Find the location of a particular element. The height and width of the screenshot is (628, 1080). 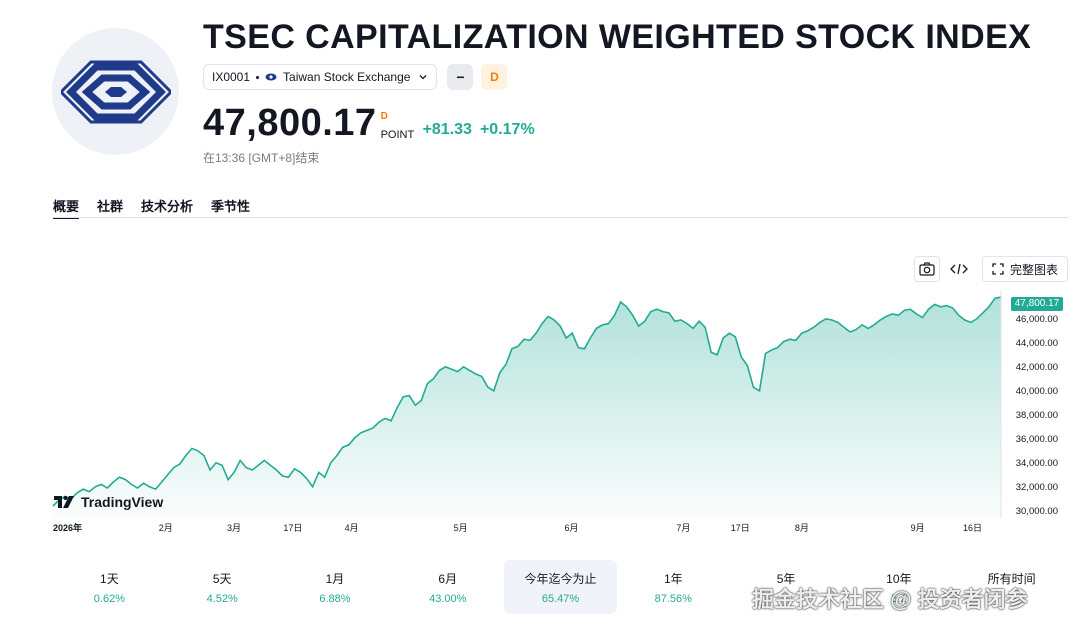

period-label: 1月 is located at coordinates (335, 579).